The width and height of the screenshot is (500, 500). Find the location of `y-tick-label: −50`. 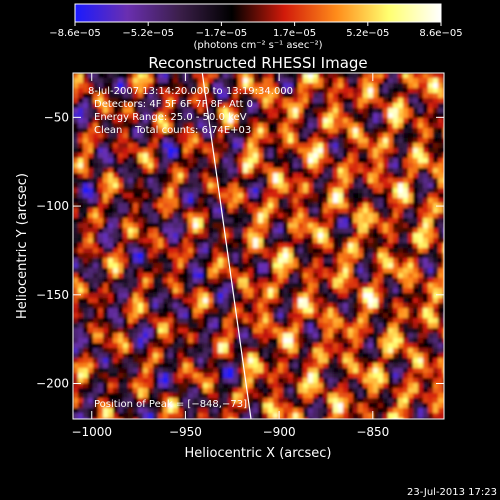

y-tick-label: −50 is located at coordinates (56, 117).